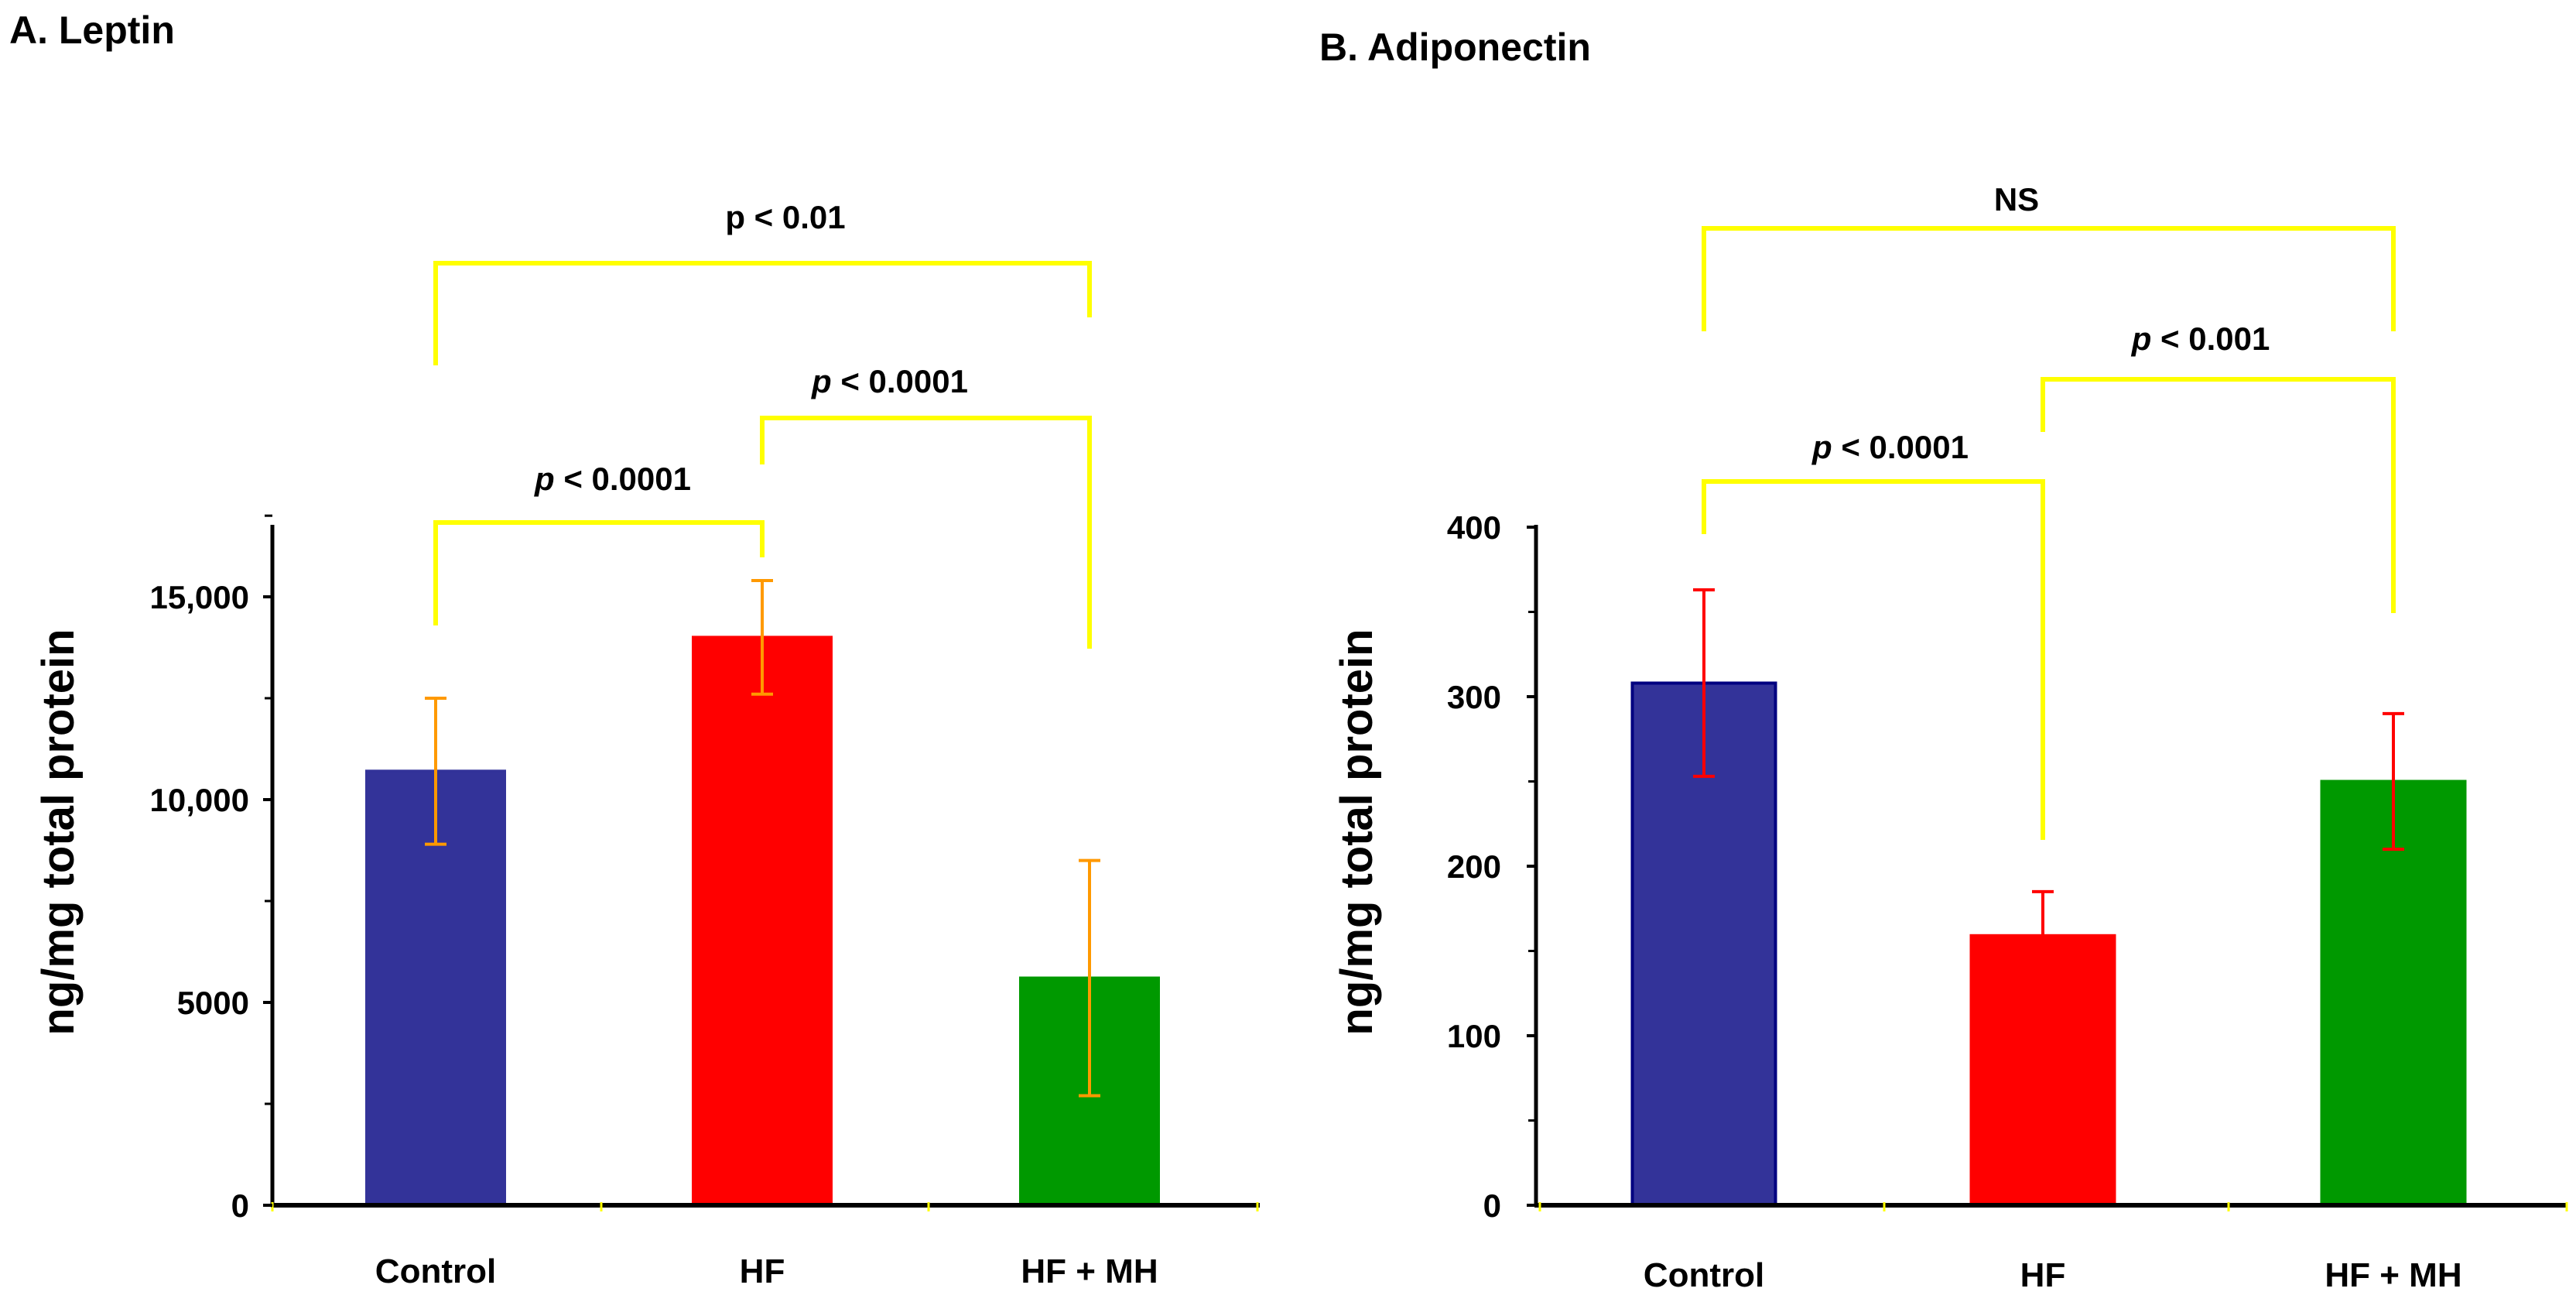 The width and height of the screenshot is (2576, 1302). Describe the element at coordinates (200, 597) in the screenshot. I see `y-tick-label: 15,000` at that location.